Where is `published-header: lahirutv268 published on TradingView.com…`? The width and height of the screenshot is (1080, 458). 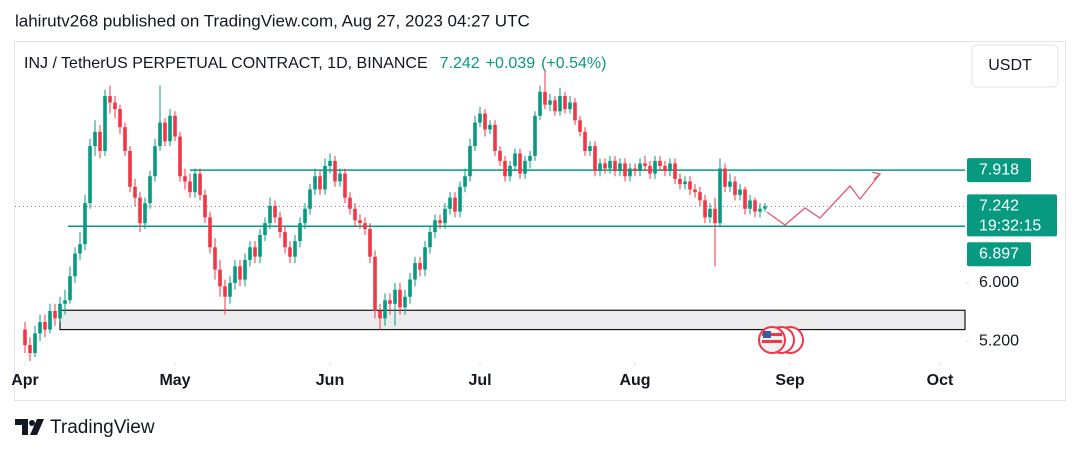
published-header: lahirutv268 published on TradingView.com… is located at coordinates (272, 20).